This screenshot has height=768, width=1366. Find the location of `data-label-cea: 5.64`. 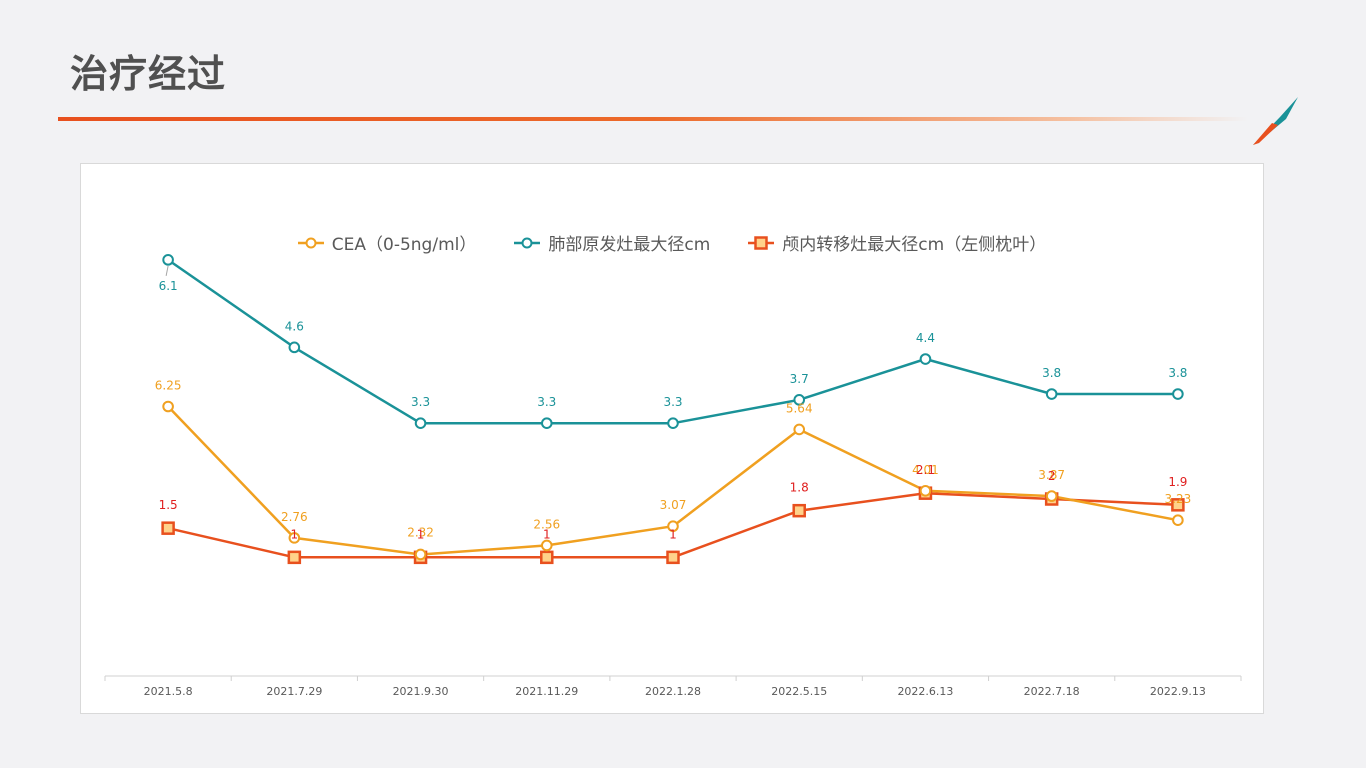

data-label-cea: 5.64 is located at coordinates (799, 408).